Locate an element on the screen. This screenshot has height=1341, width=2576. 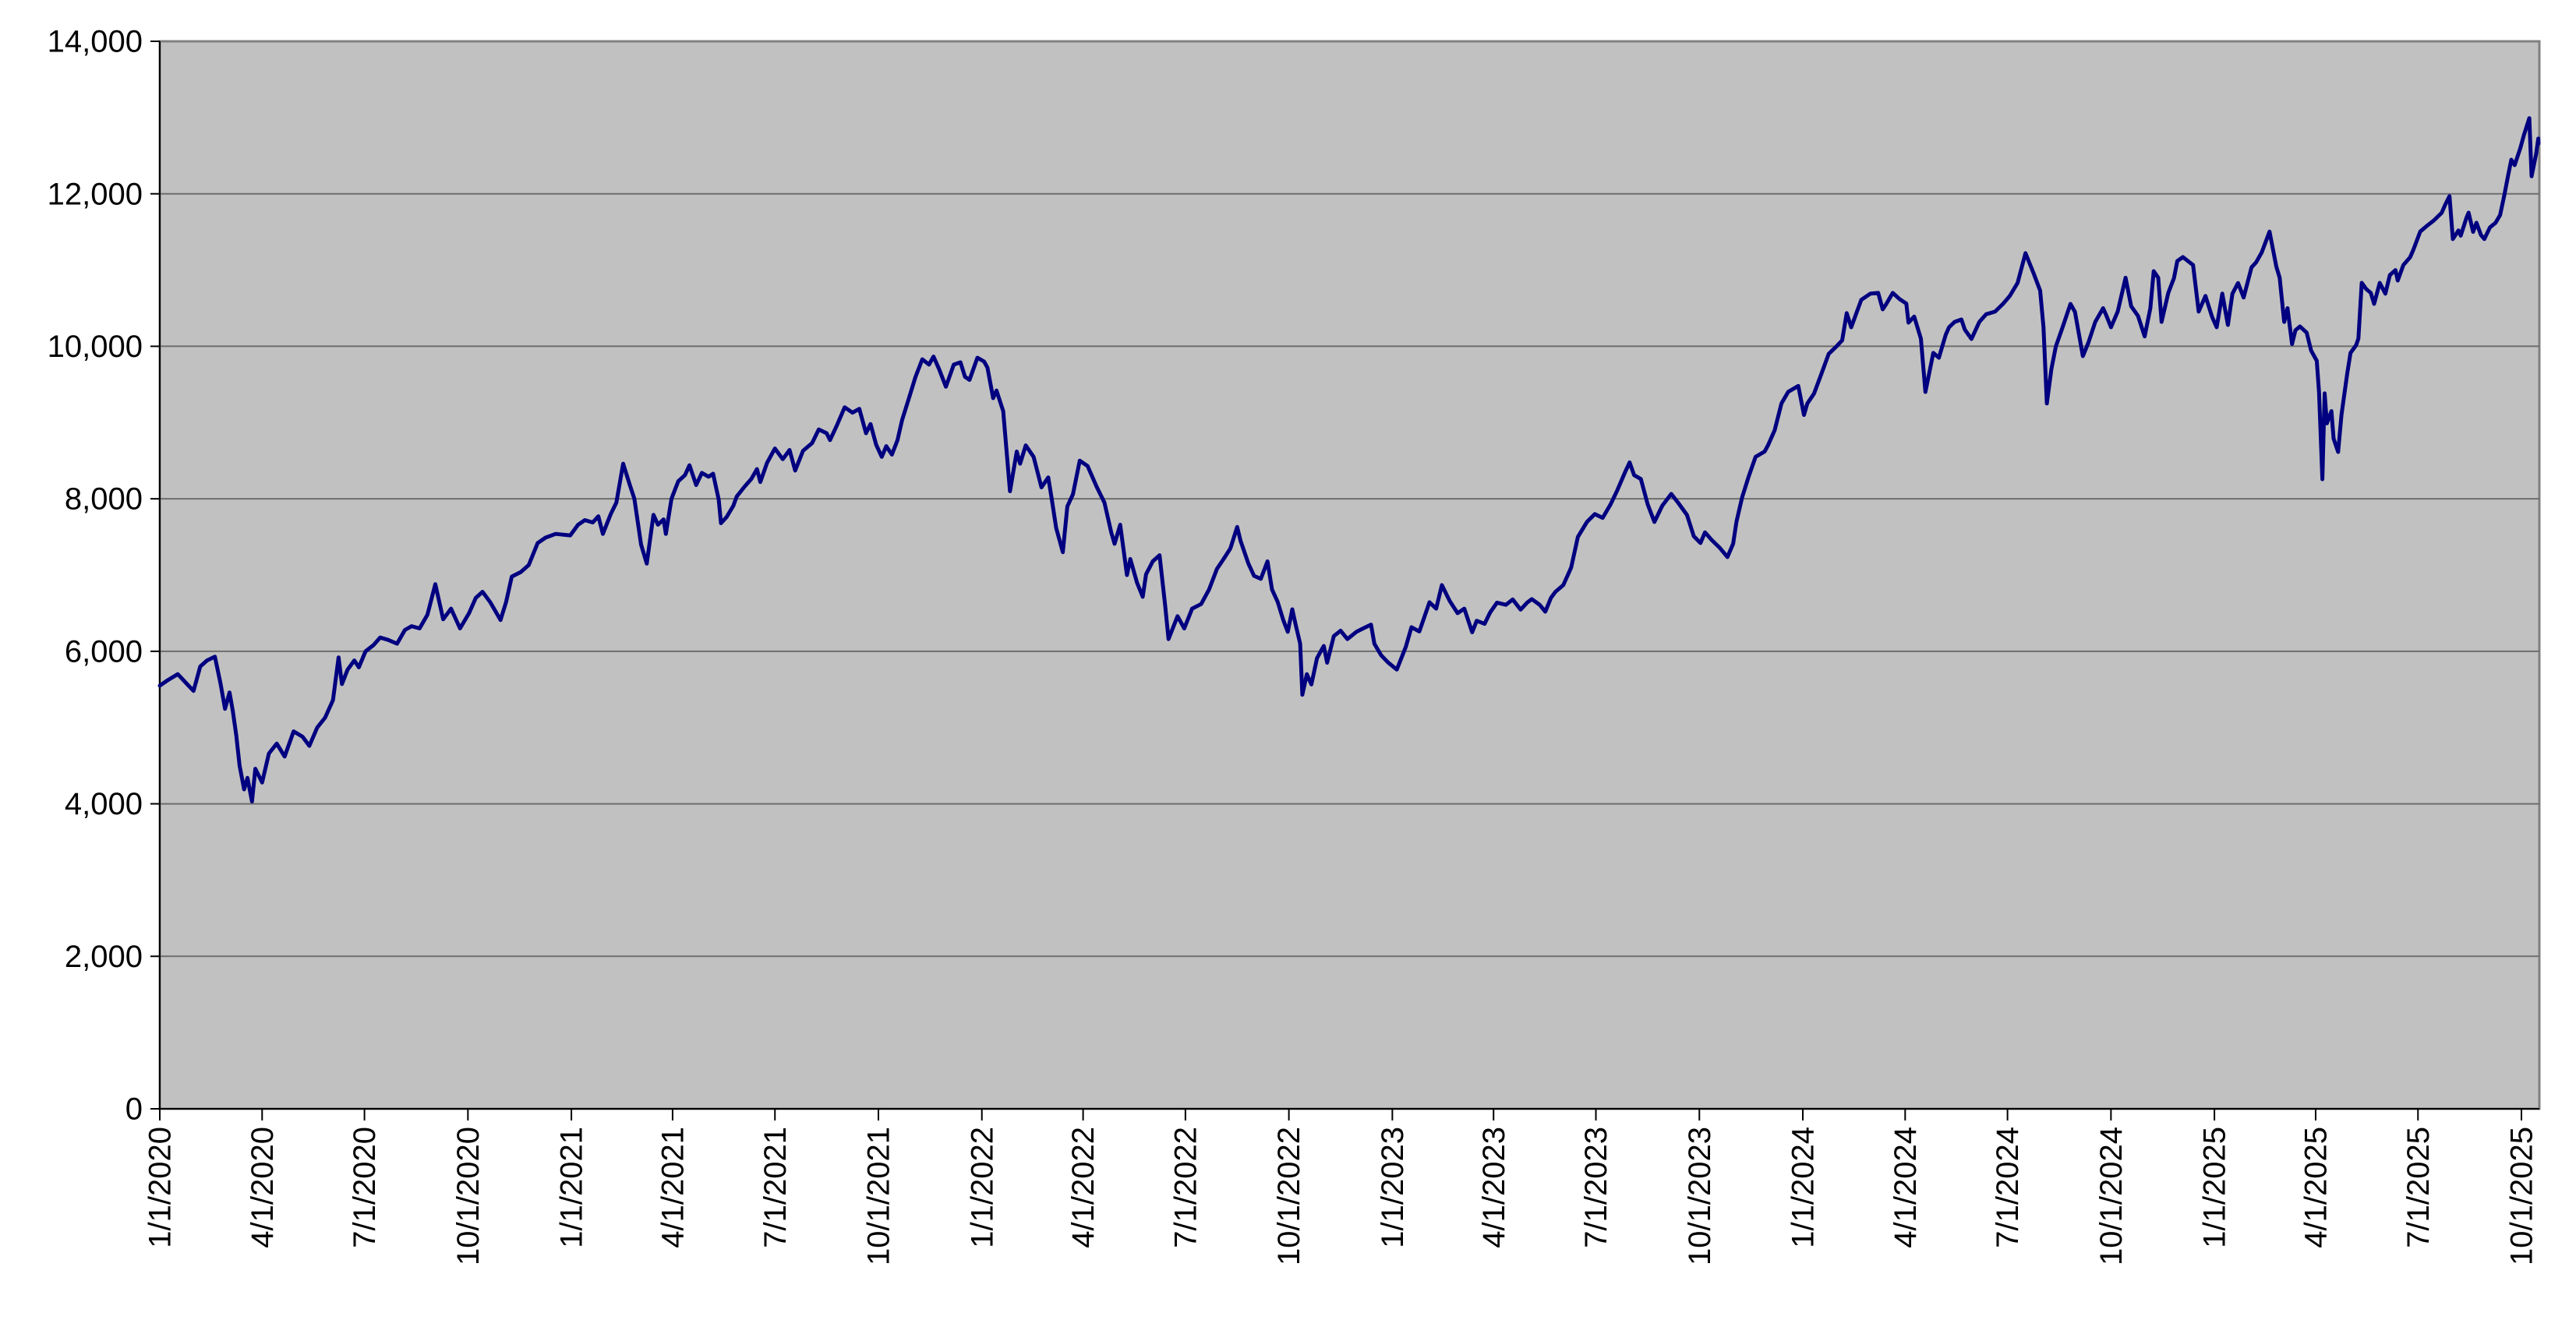
y-tick-label: 2,000 is located at coordinates (104, 957).